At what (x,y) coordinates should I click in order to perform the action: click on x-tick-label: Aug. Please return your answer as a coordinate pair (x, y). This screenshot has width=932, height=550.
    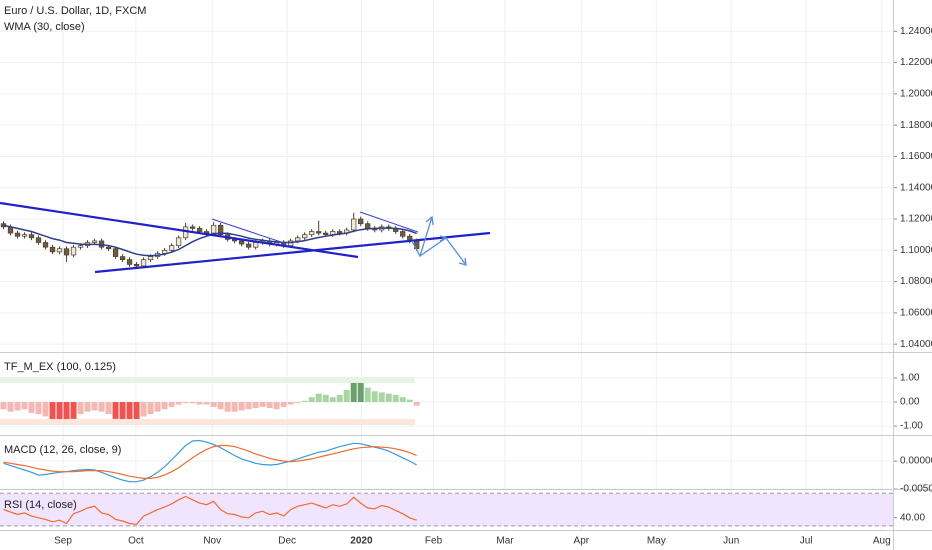
    Looking at the image, I should click on (882, 541).